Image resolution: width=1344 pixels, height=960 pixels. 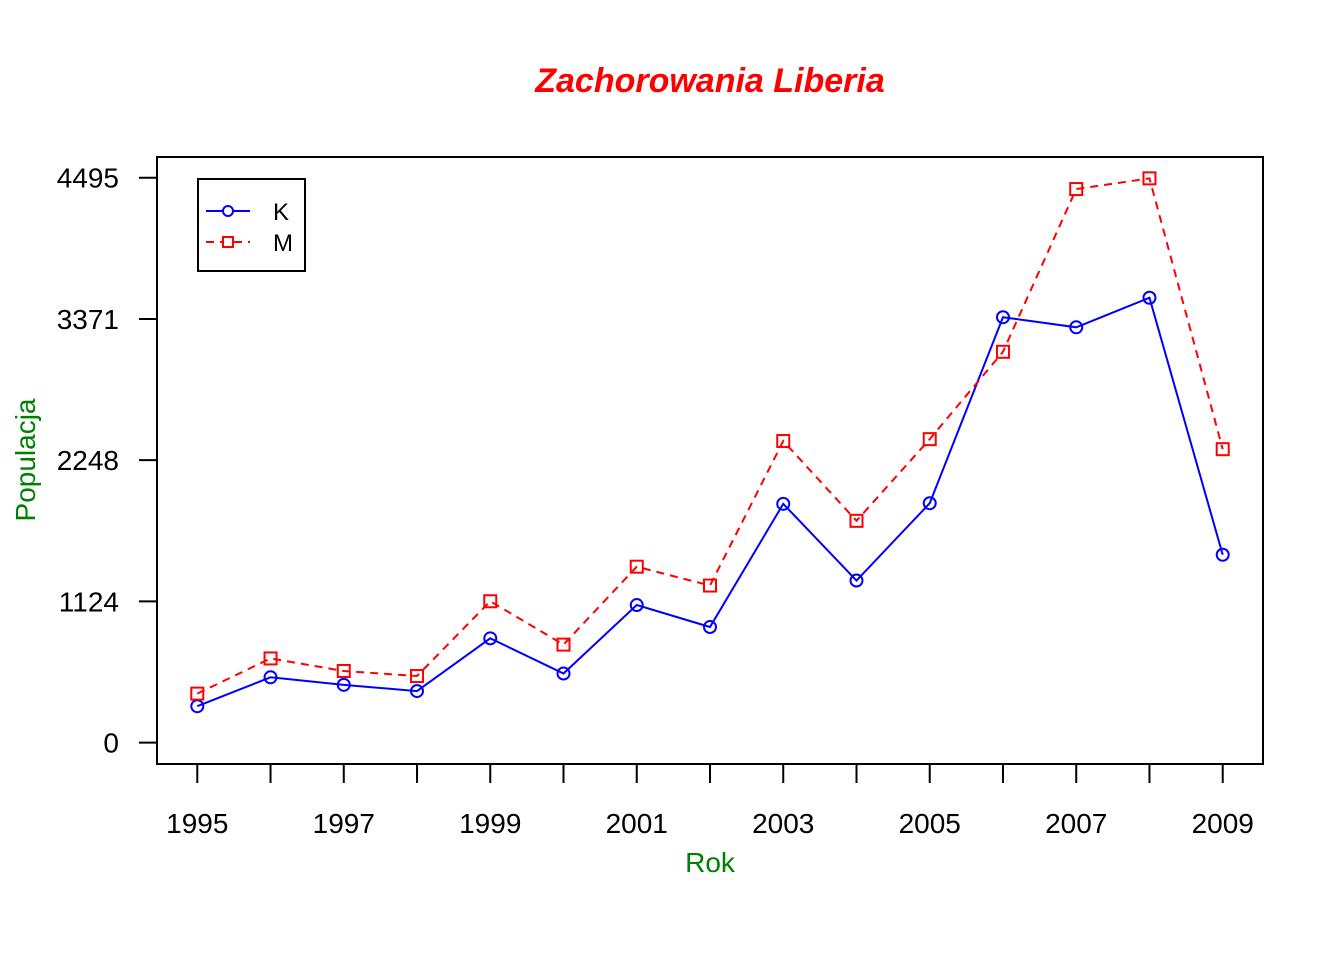 I want to click on x-tick-label: 2003, so click(x=783, y=823).